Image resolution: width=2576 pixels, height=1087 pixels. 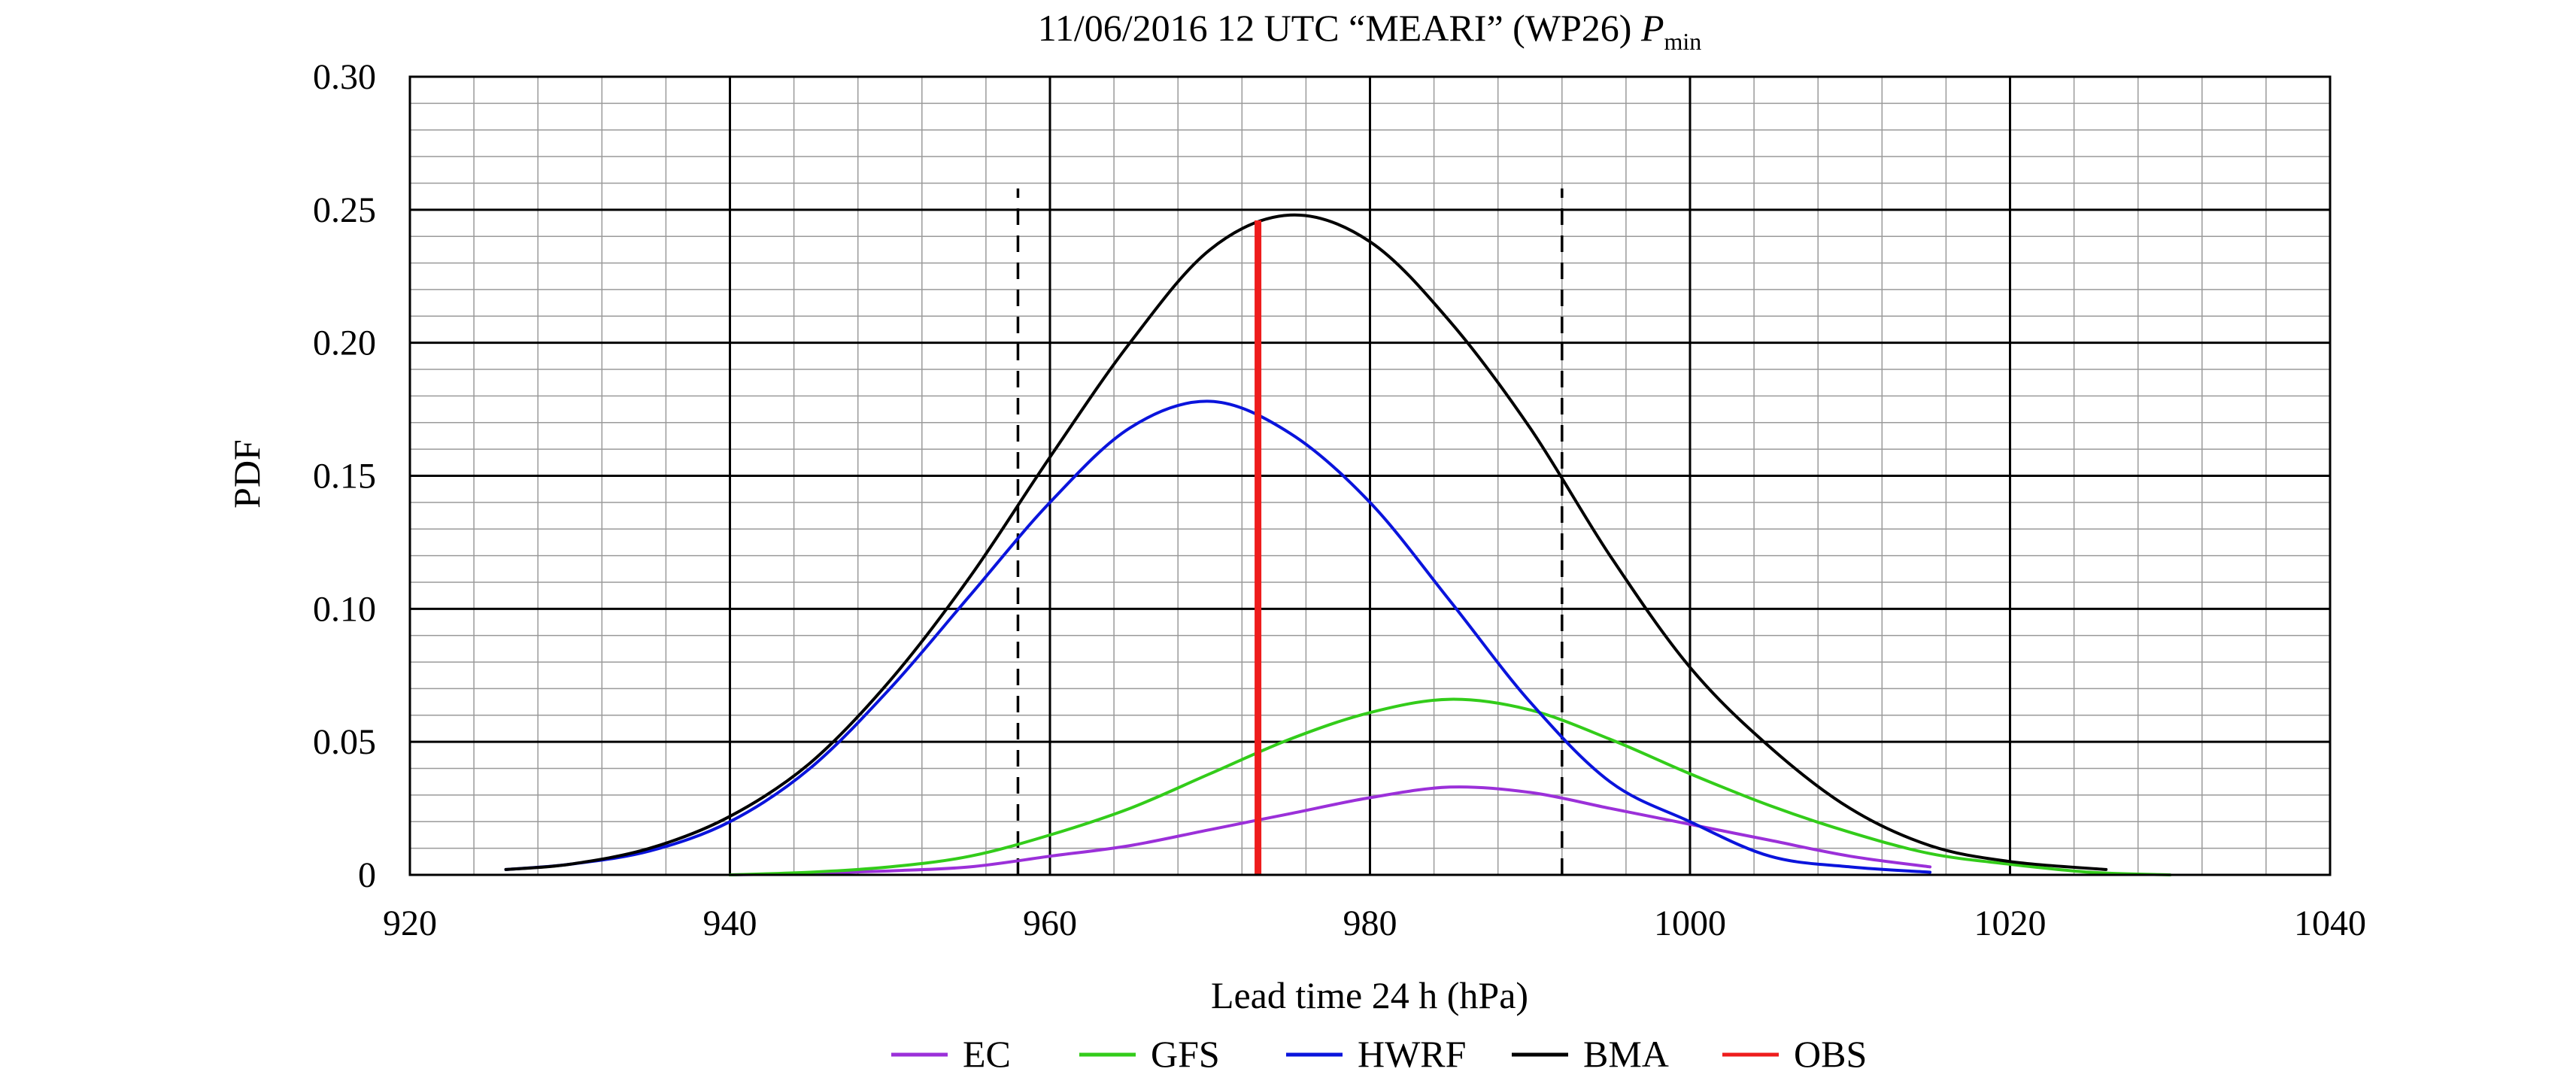 What do you see at coordinates (410, 923) in the screenshot?
I see `x-tick-label: 920` at bounding box center [410, 923].